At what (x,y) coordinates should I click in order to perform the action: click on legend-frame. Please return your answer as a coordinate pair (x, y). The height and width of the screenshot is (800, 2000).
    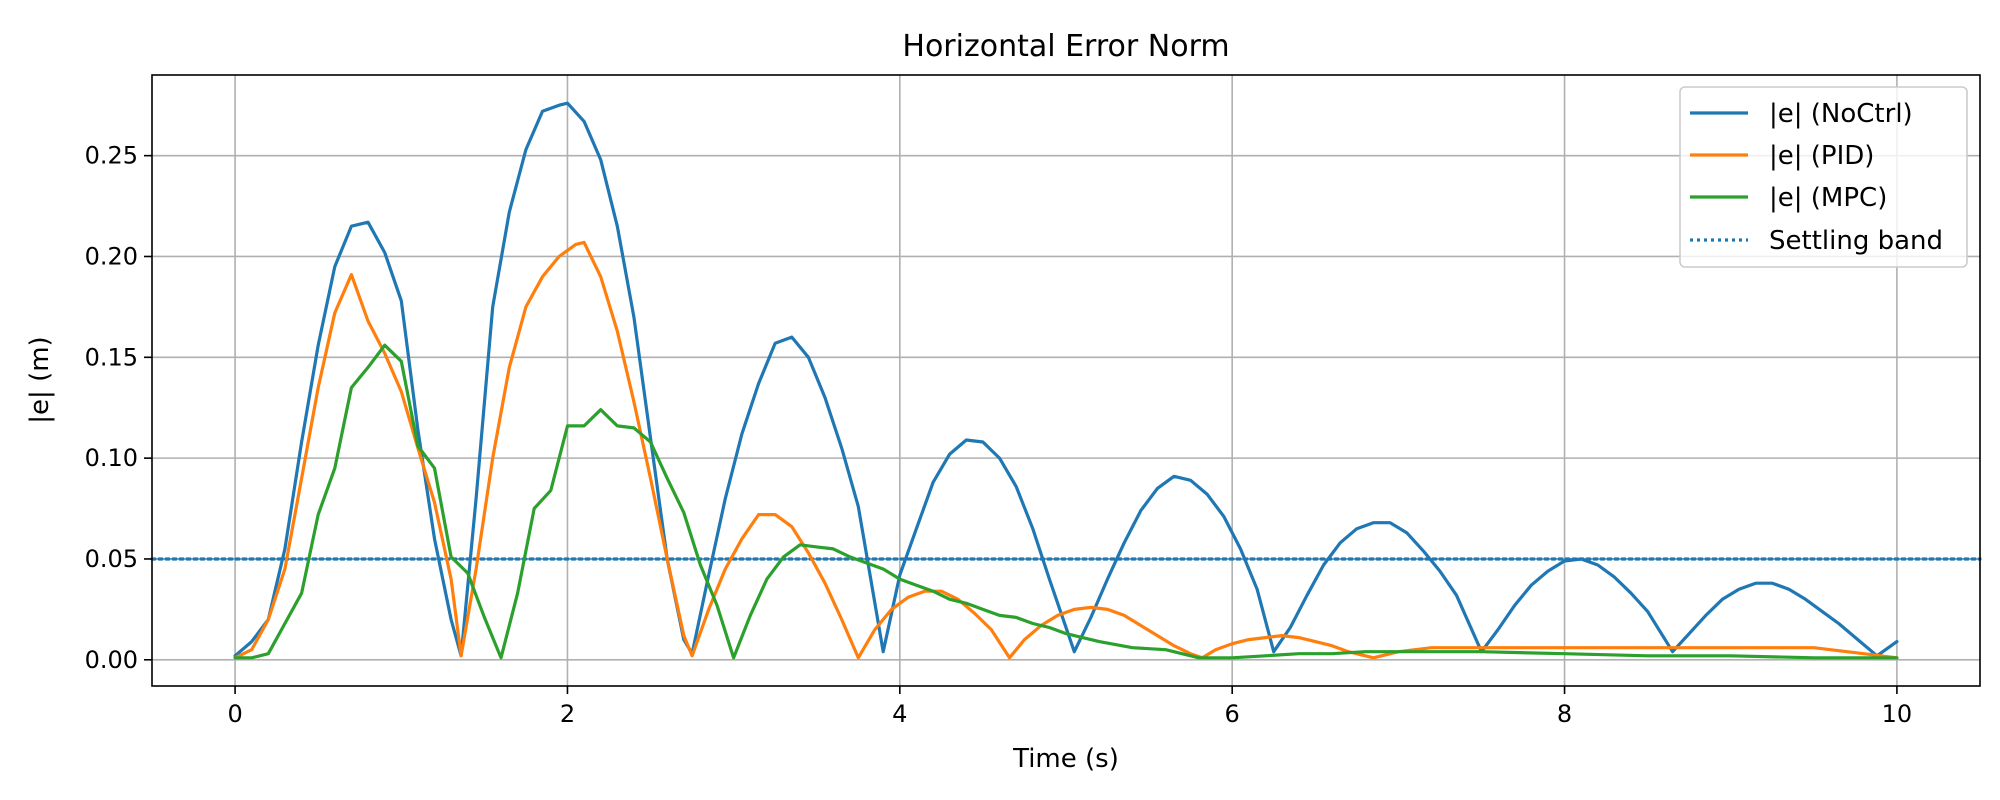
    Looking at the image, I should click on (1823, 177).